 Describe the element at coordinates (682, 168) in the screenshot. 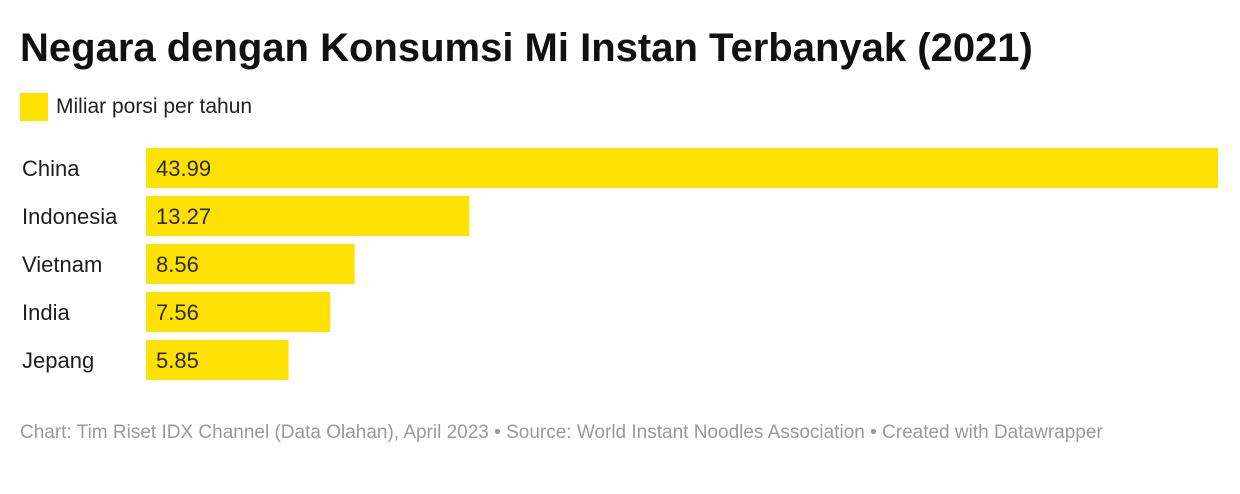

I see `bar-china` at that location.